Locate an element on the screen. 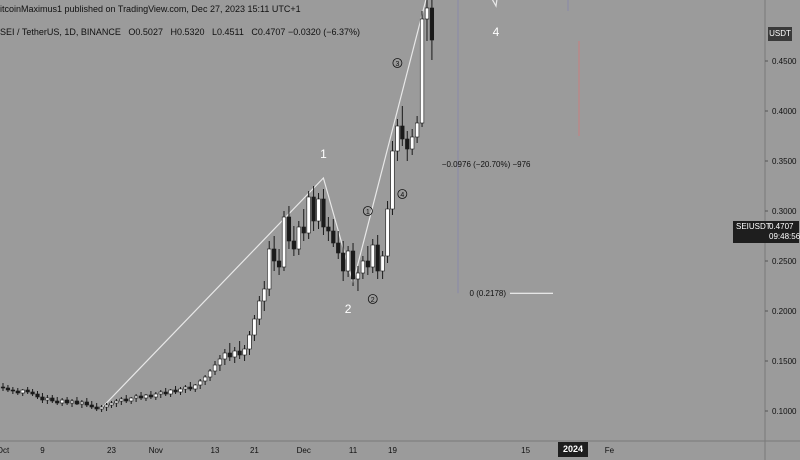 This screenshot has height=460, width=800. ohlc-open: 0.5027 is located at coordinates (149, 32).